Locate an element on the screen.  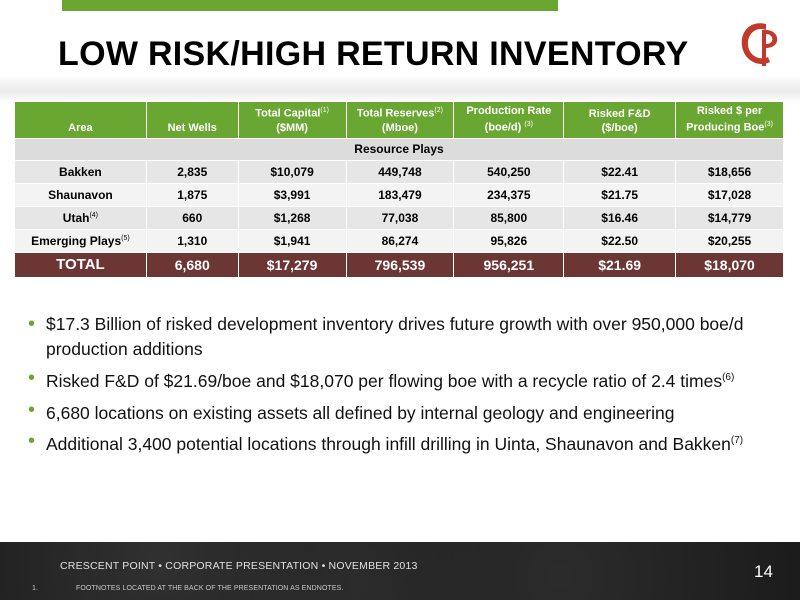
cell-total-per-boe: $18,070 is located at coordinates (729, 264).